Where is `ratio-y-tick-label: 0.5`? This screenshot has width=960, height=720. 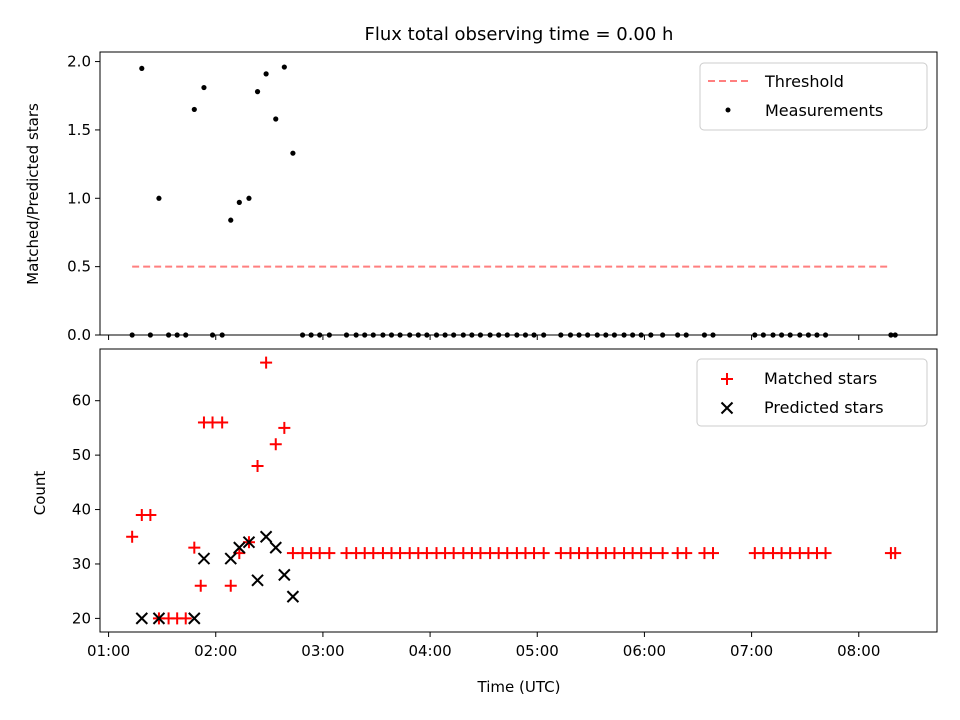
ratio-y-tick-label: 0.5 is located at coordinates (79, 267).